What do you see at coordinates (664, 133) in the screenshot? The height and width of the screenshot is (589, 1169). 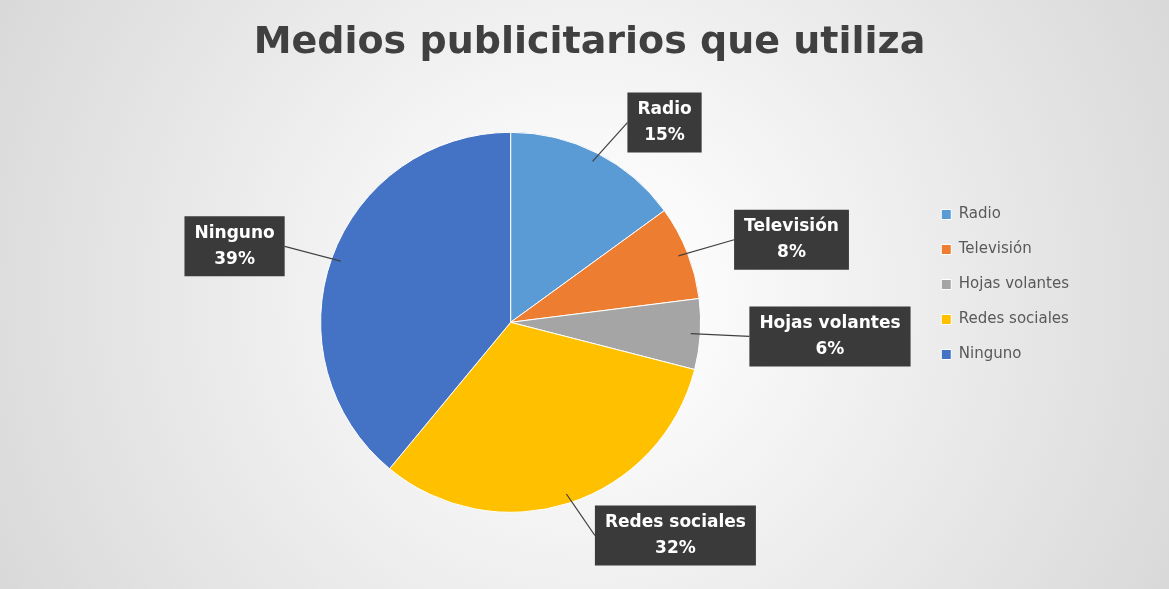 I see `data-label: 15%` at bounding box center [664, 133].